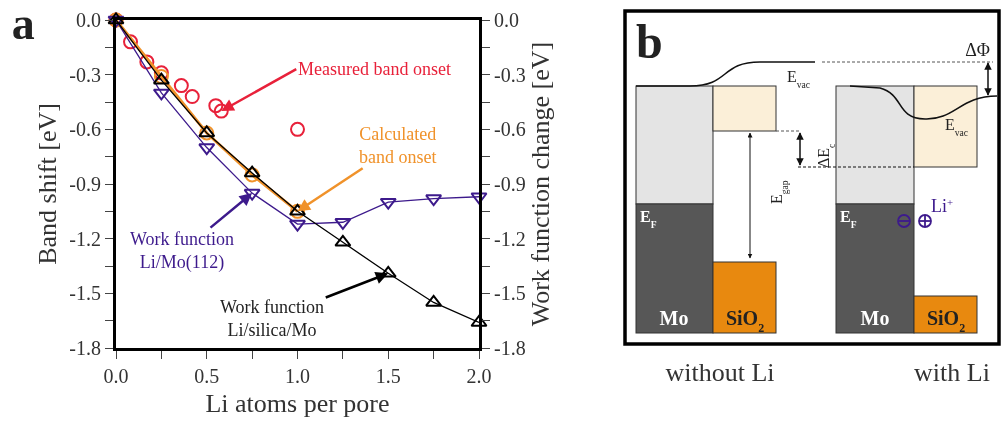  What do you see at coordinates (182, 251) in the screenshot?
I see `annotation: Work function Li/Mo(112)` at bounding box center [182, 251].